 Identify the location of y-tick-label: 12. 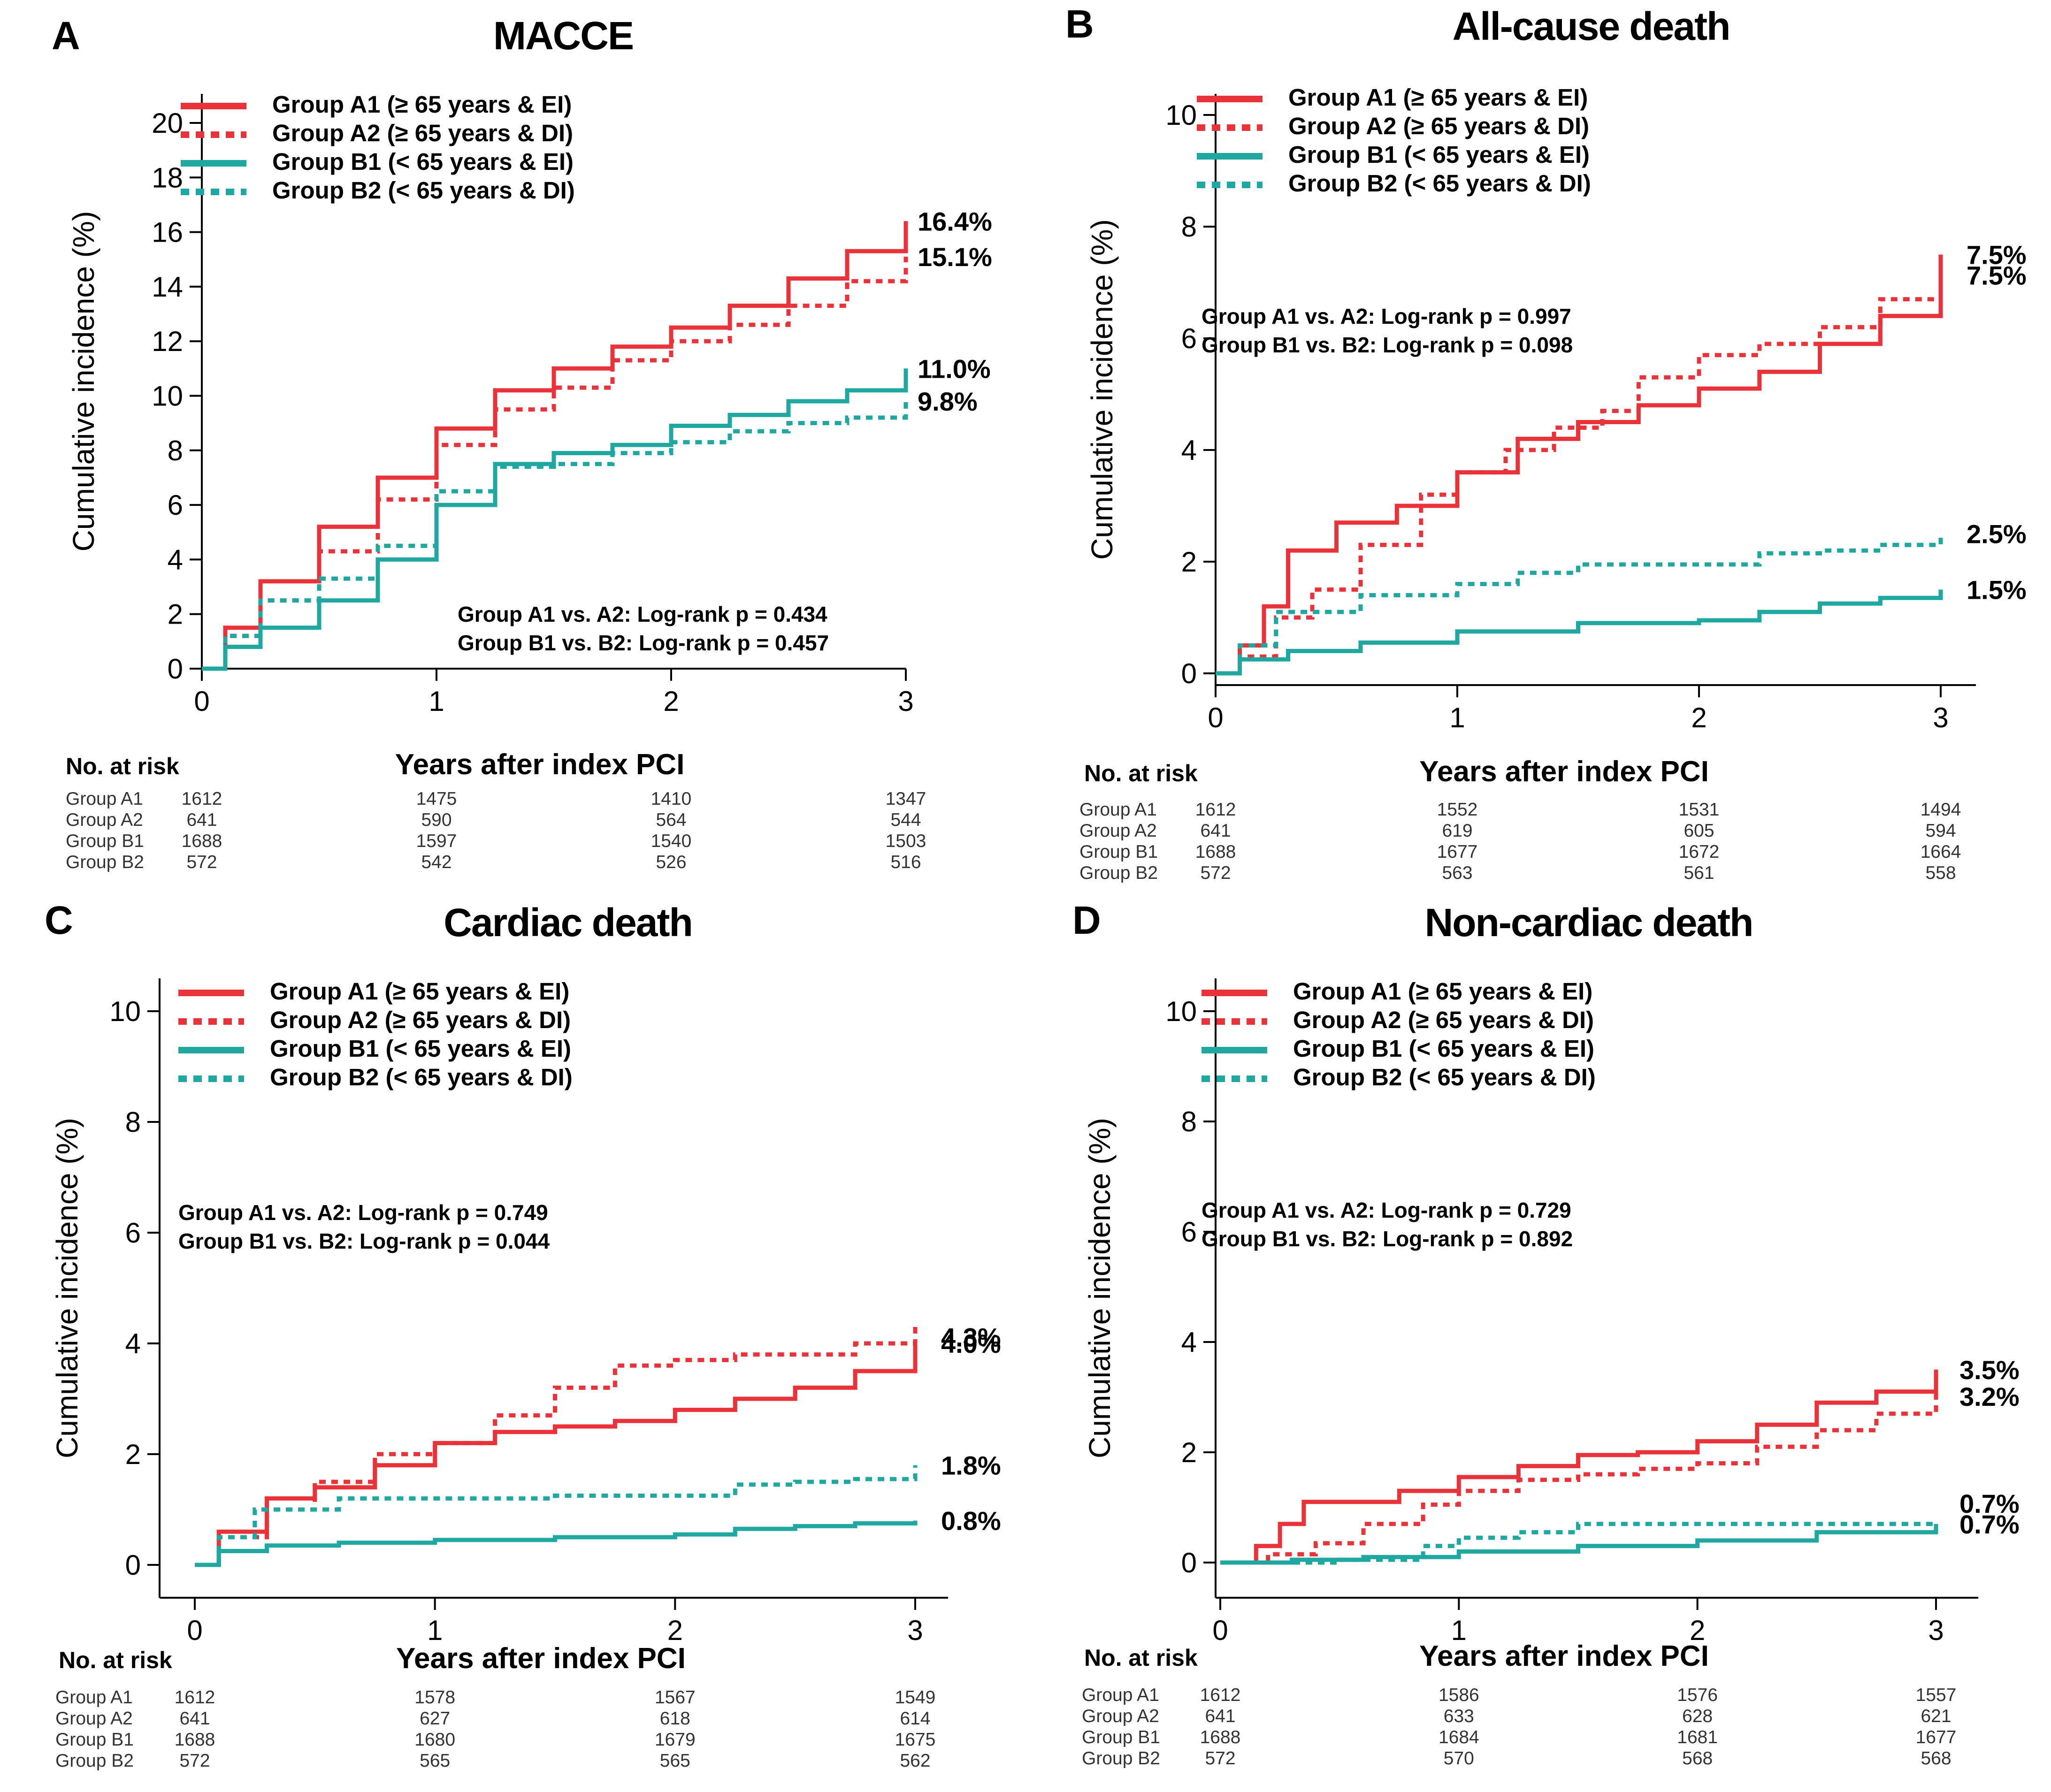
(167, 341).